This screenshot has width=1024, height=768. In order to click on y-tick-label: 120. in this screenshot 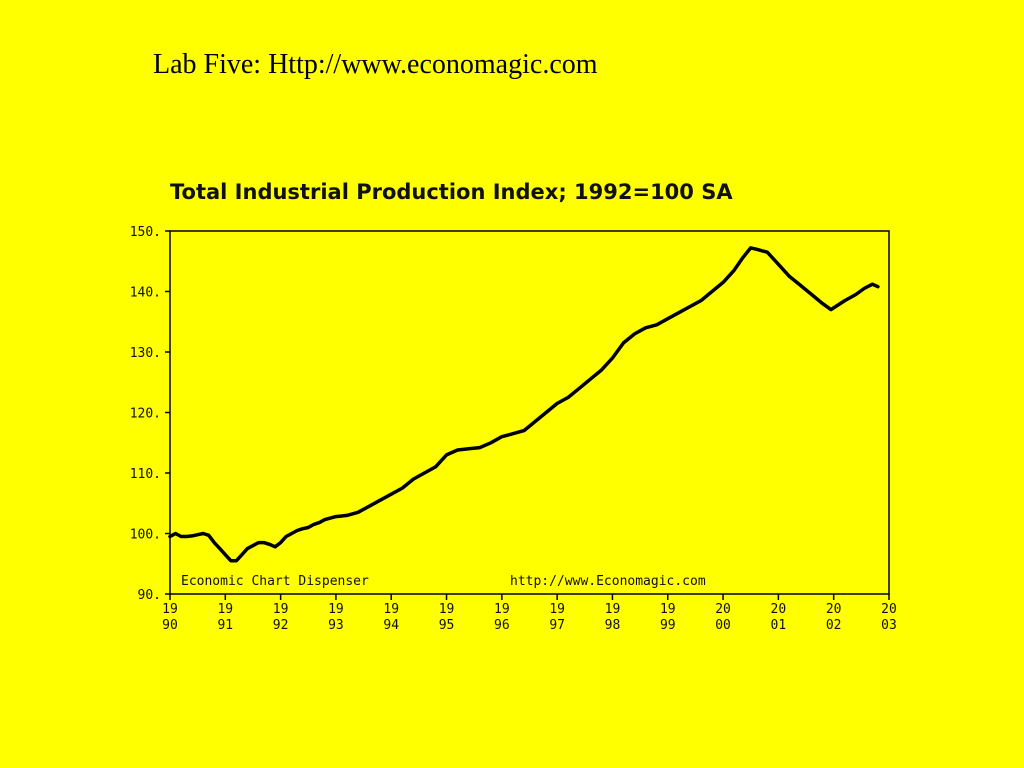, I will do `click(145, 414)`.